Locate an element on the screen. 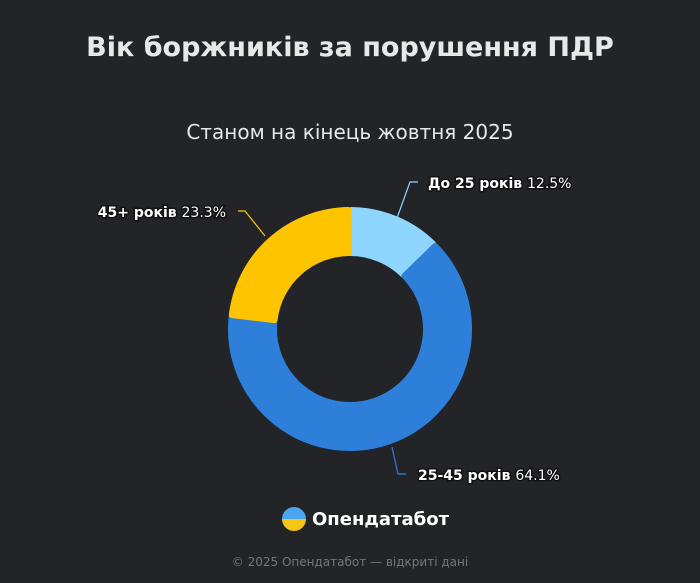 This screenshot has height=583, width=700. data-label: 25-45 років 64.1% is located at coordinates (489, 476).